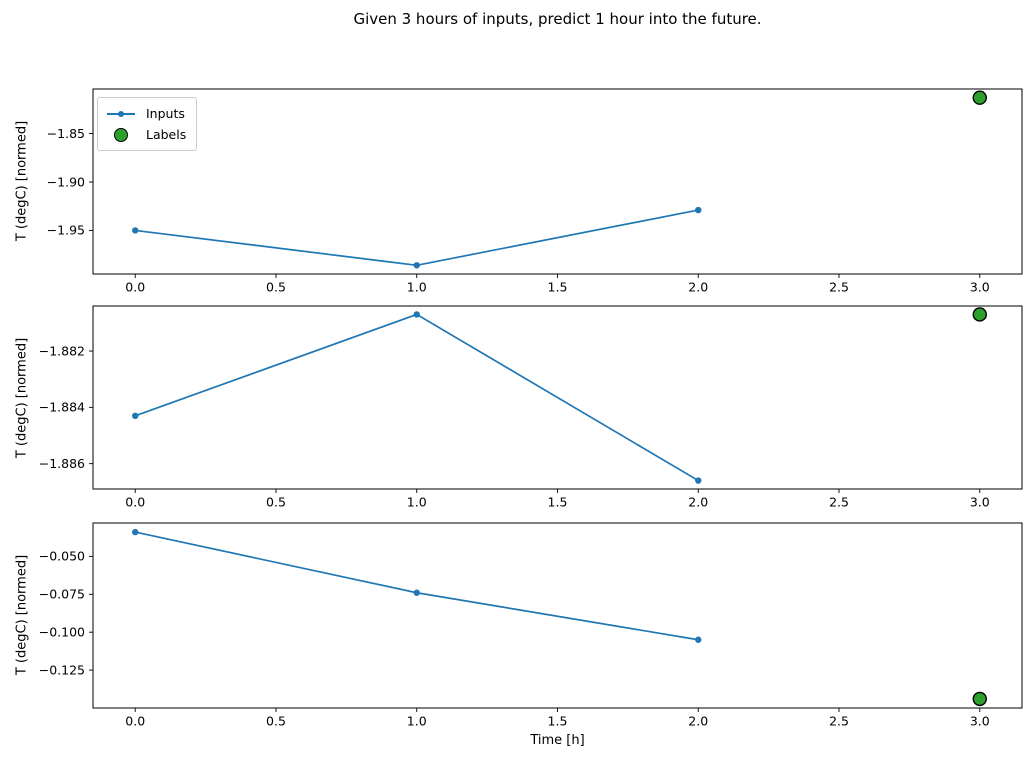 The height and width of the screenshot is (759, 1030). What do you see at coordinates (557, 740) in the screenshot?
I see `x-axis-label: Time [h]` at bounding box center [557, 740].